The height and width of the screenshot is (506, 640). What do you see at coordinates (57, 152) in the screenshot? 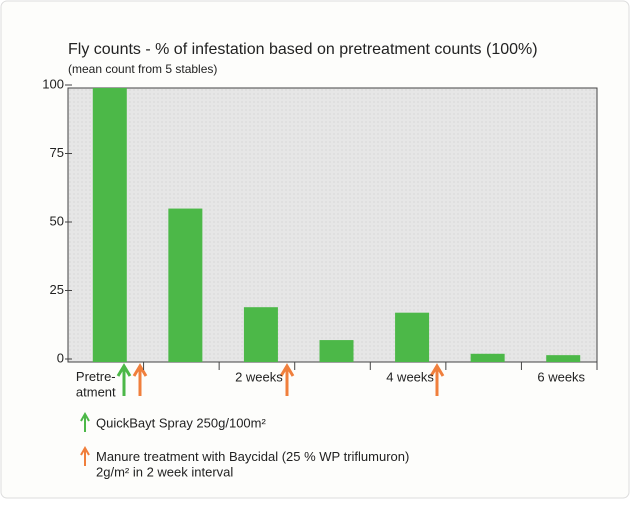
I see `y-tick-label: 75` at bounding box center [57, 152].